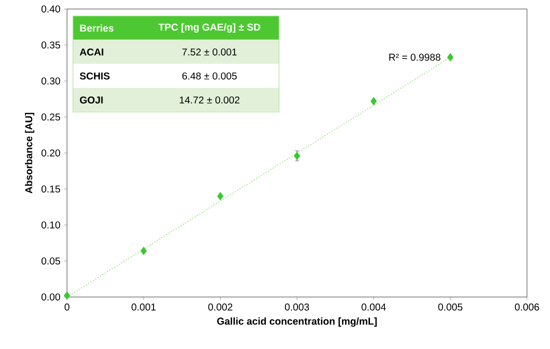  Describe the element at coordinates (50, 117) in the screenshot. I see `y-tick-label: 0.25` at that location.